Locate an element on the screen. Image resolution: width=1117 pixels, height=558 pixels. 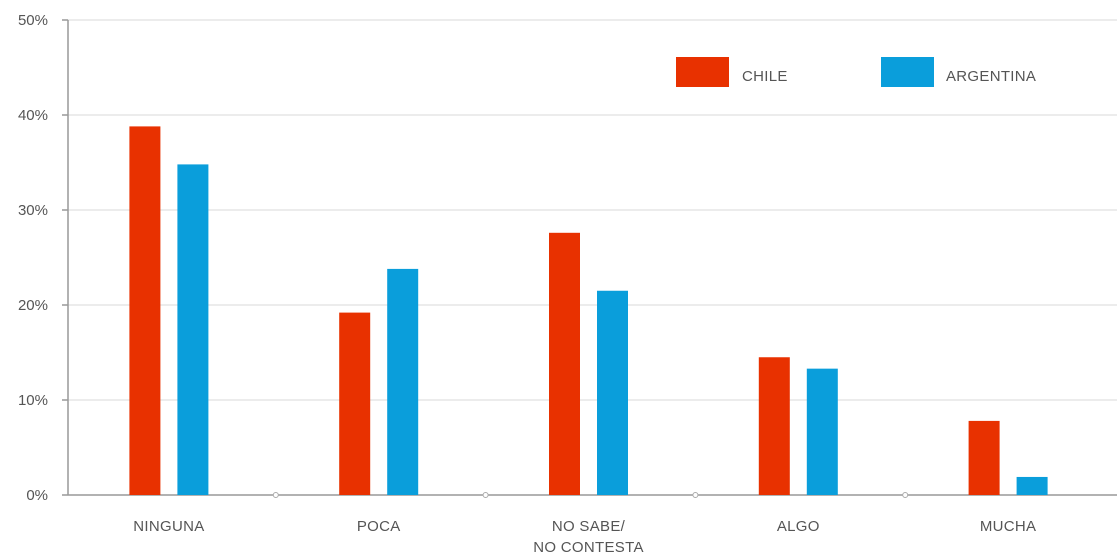
legend-label-argentina: ARGENTINA is located at coordinates (991, 76).